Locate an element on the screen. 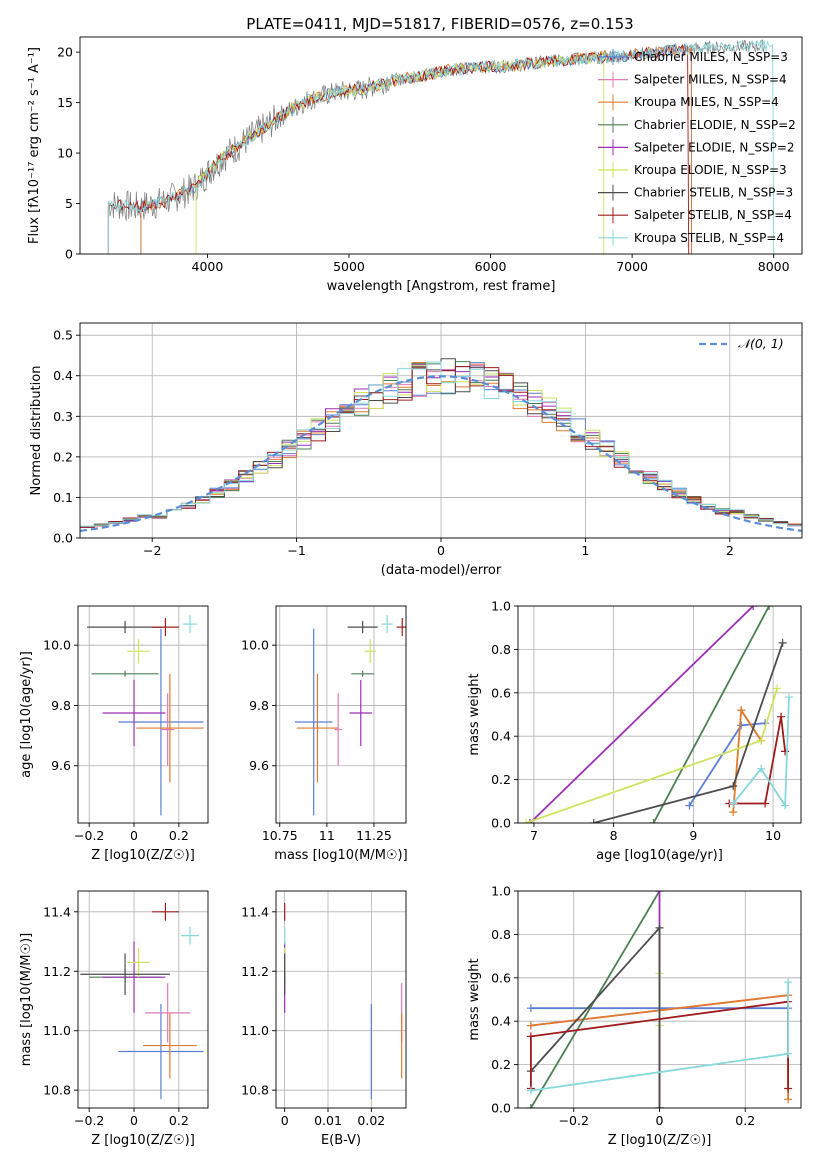 The image size is (819, 1170). y-tick-label: 15 is located at coordinates (65, 102).